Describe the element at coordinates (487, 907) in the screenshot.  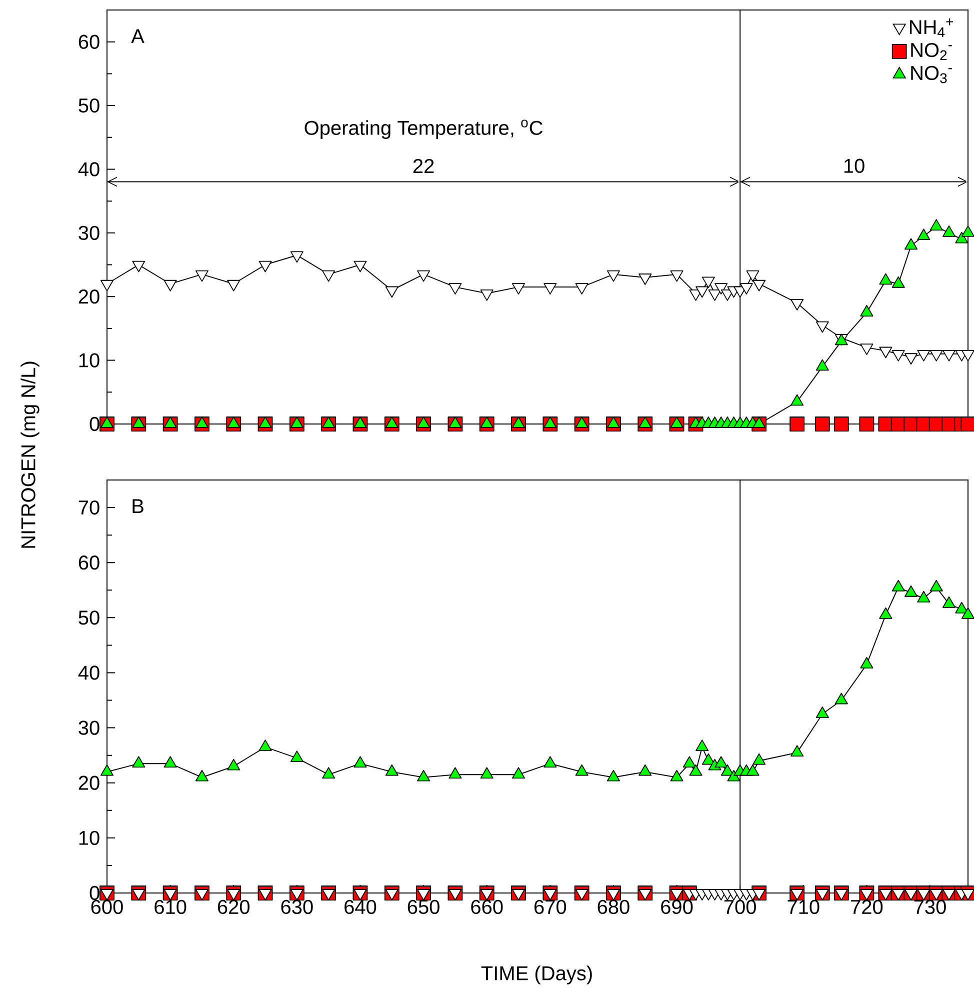
I see `x-tick-label: 660` at that location.